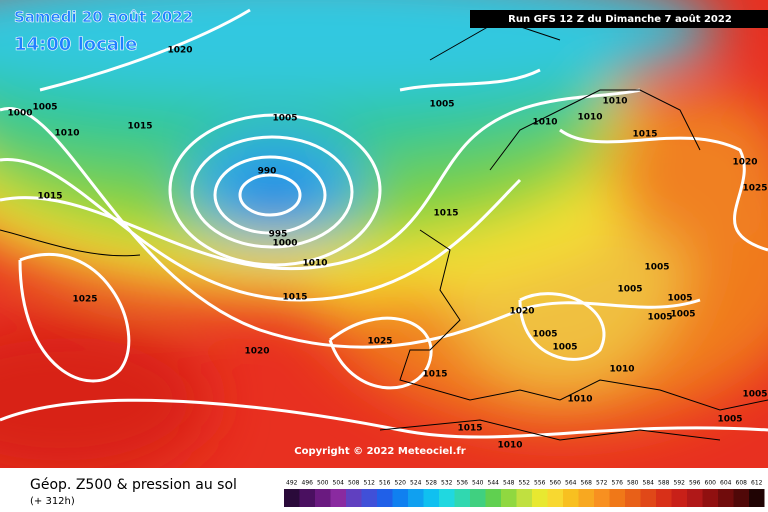  What do you see at coordinates (103, 17) in the screenshot?
I see `date: Samedi 20 août 2022` at bounding box center [103, 17].